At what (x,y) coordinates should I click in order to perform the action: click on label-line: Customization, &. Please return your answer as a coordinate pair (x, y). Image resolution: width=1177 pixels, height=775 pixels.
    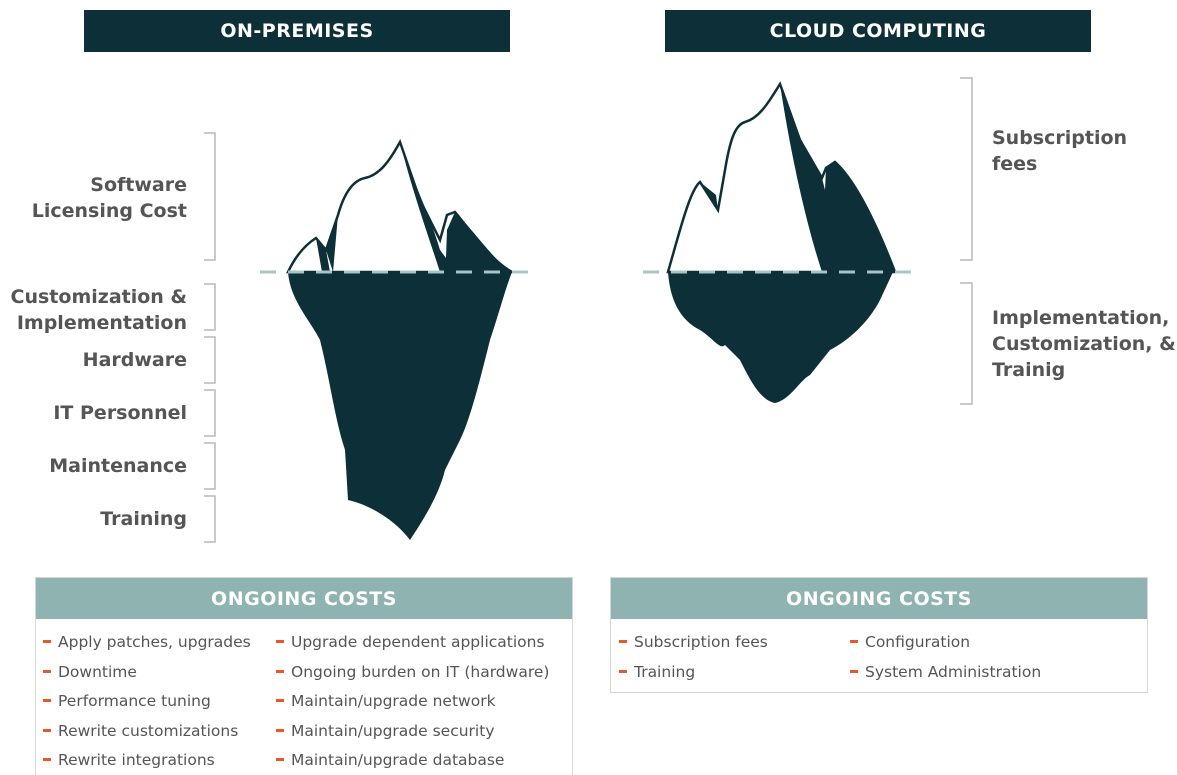
    Looking at the image, I should click on (1084, 344).